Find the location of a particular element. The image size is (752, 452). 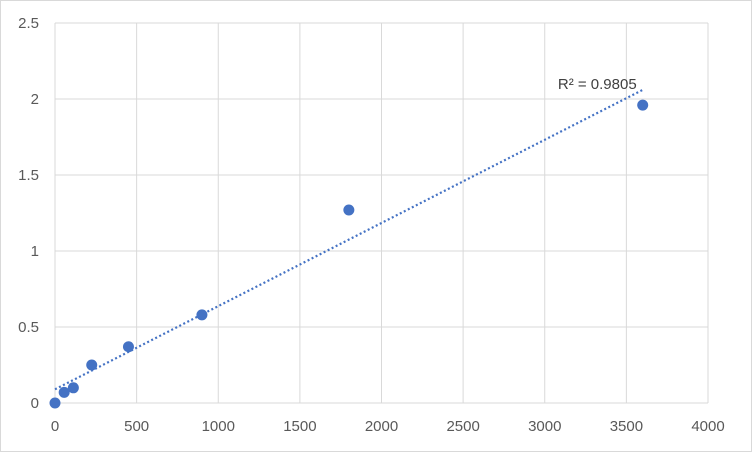

x-tick-label: 500 is located at coordinates (136, 426).